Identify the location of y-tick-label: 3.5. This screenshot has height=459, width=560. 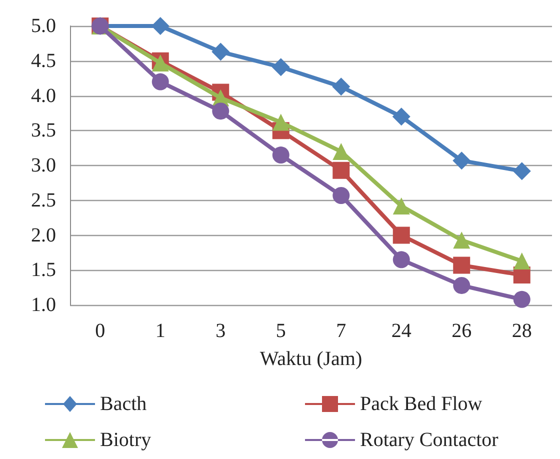
(43, 131).